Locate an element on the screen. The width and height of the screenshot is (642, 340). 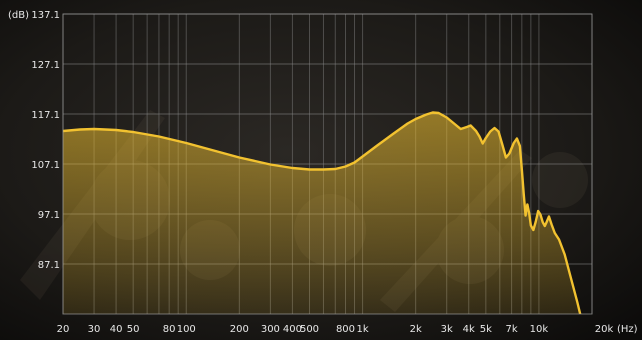
y-axis-unit: (dB) is located at coordinates (18, 15).